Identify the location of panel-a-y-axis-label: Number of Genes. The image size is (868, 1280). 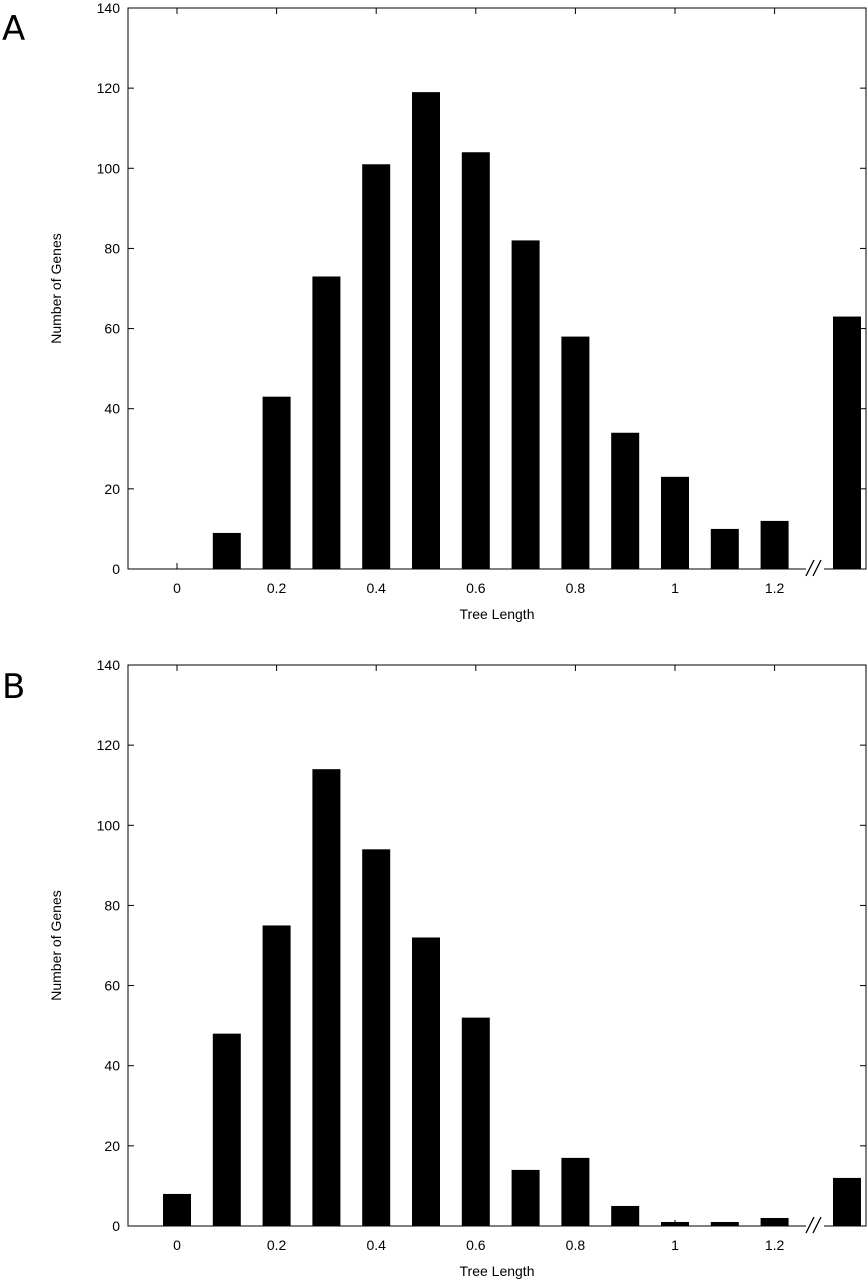
(56, 288).